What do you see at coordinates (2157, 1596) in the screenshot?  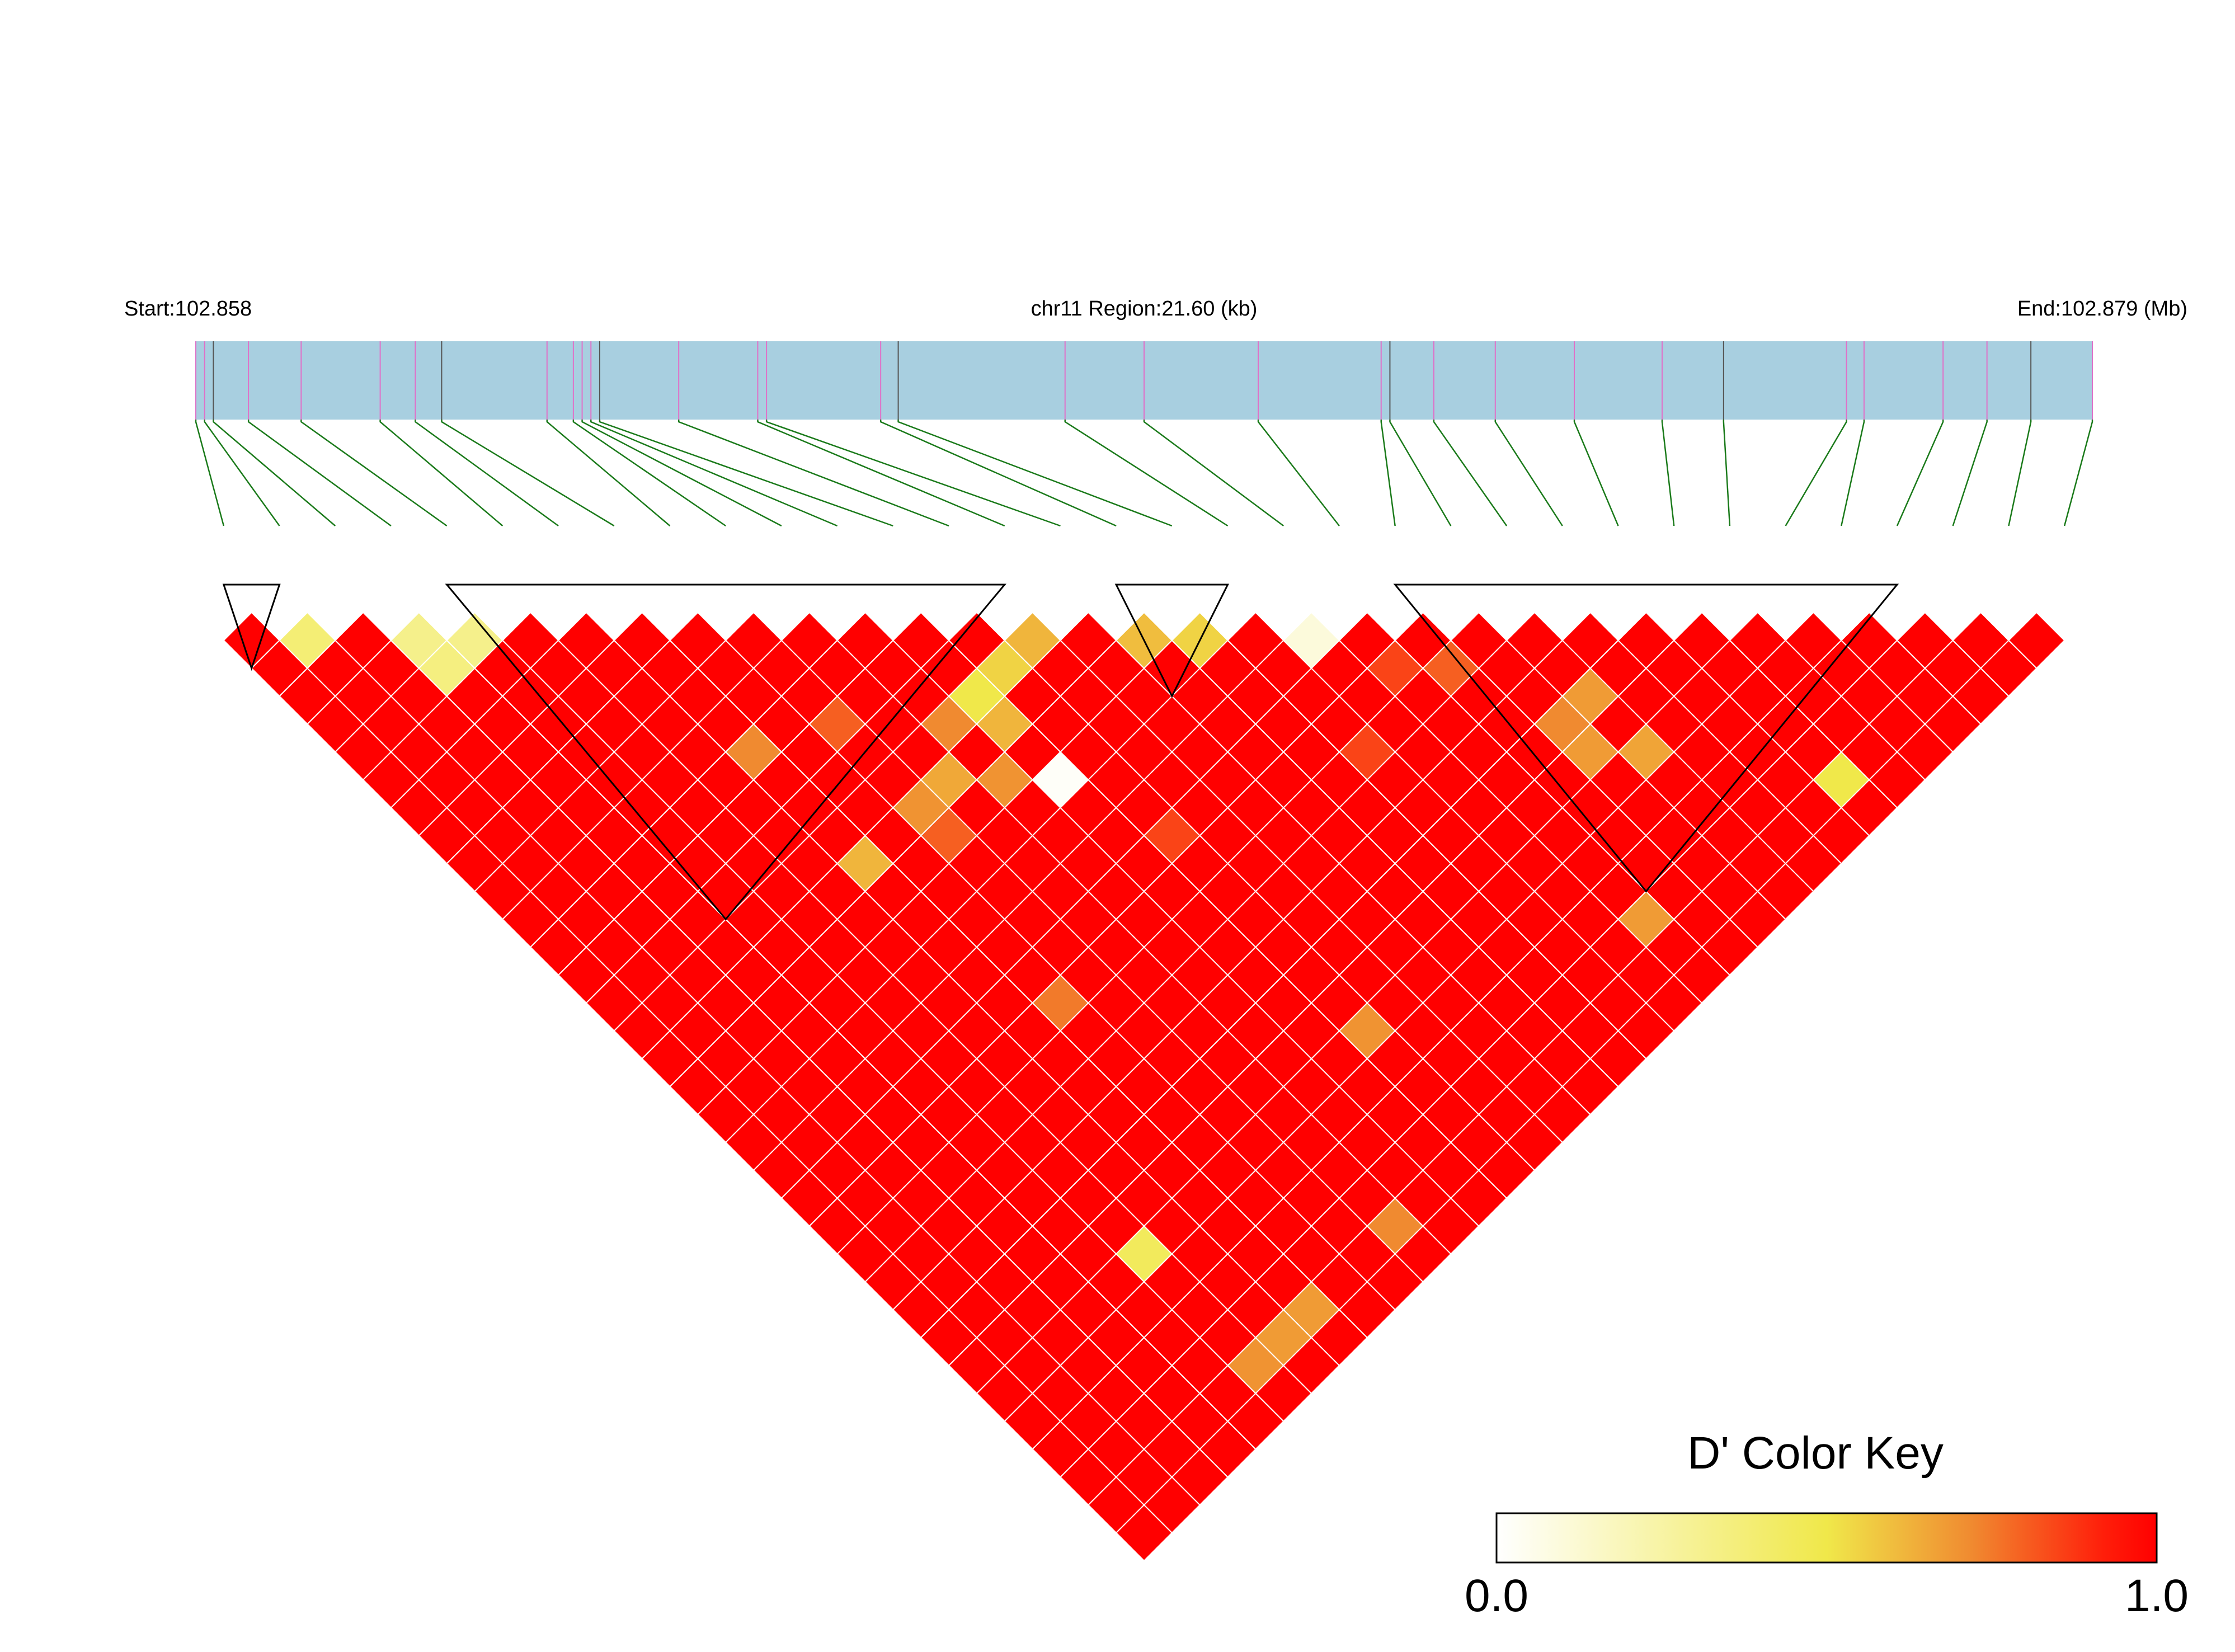 I see `color-key-max-label: 1.0` at bounding box center [2157, 1596].